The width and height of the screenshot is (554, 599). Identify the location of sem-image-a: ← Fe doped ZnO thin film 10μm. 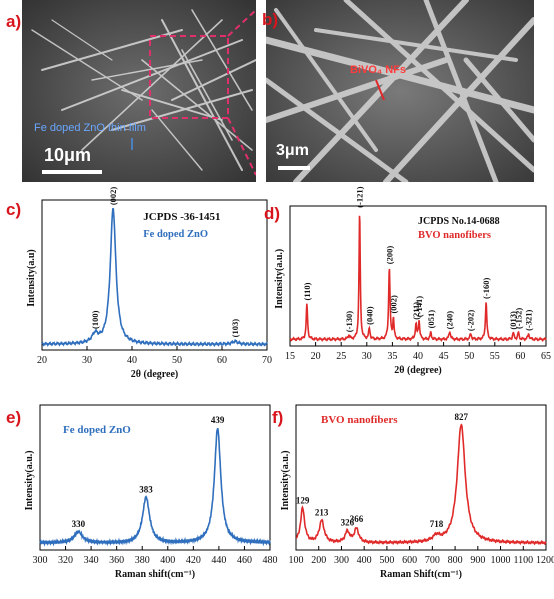
(139, 91).